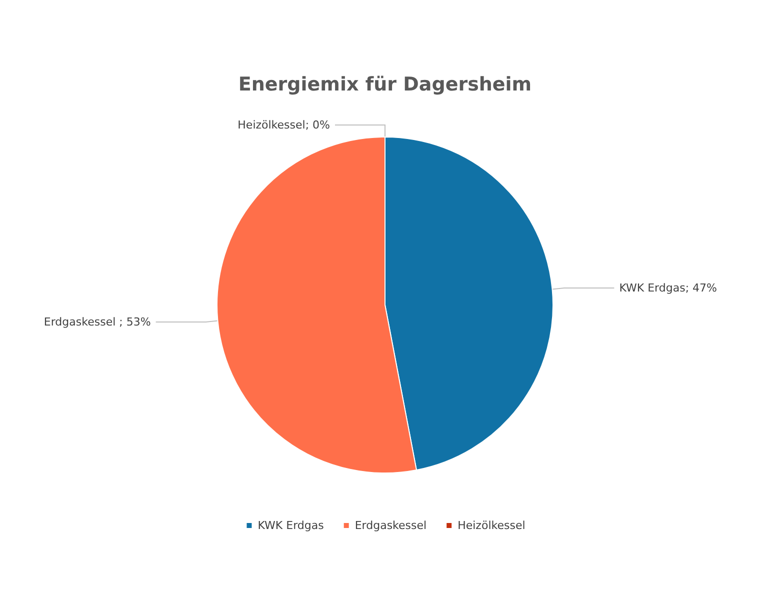 Image resolution: width=770 pixels, height=608 pixels. Describe the element at coordinates (492, 525) in the screenshot. I see `legend-label: Heizölkessel` at that location.